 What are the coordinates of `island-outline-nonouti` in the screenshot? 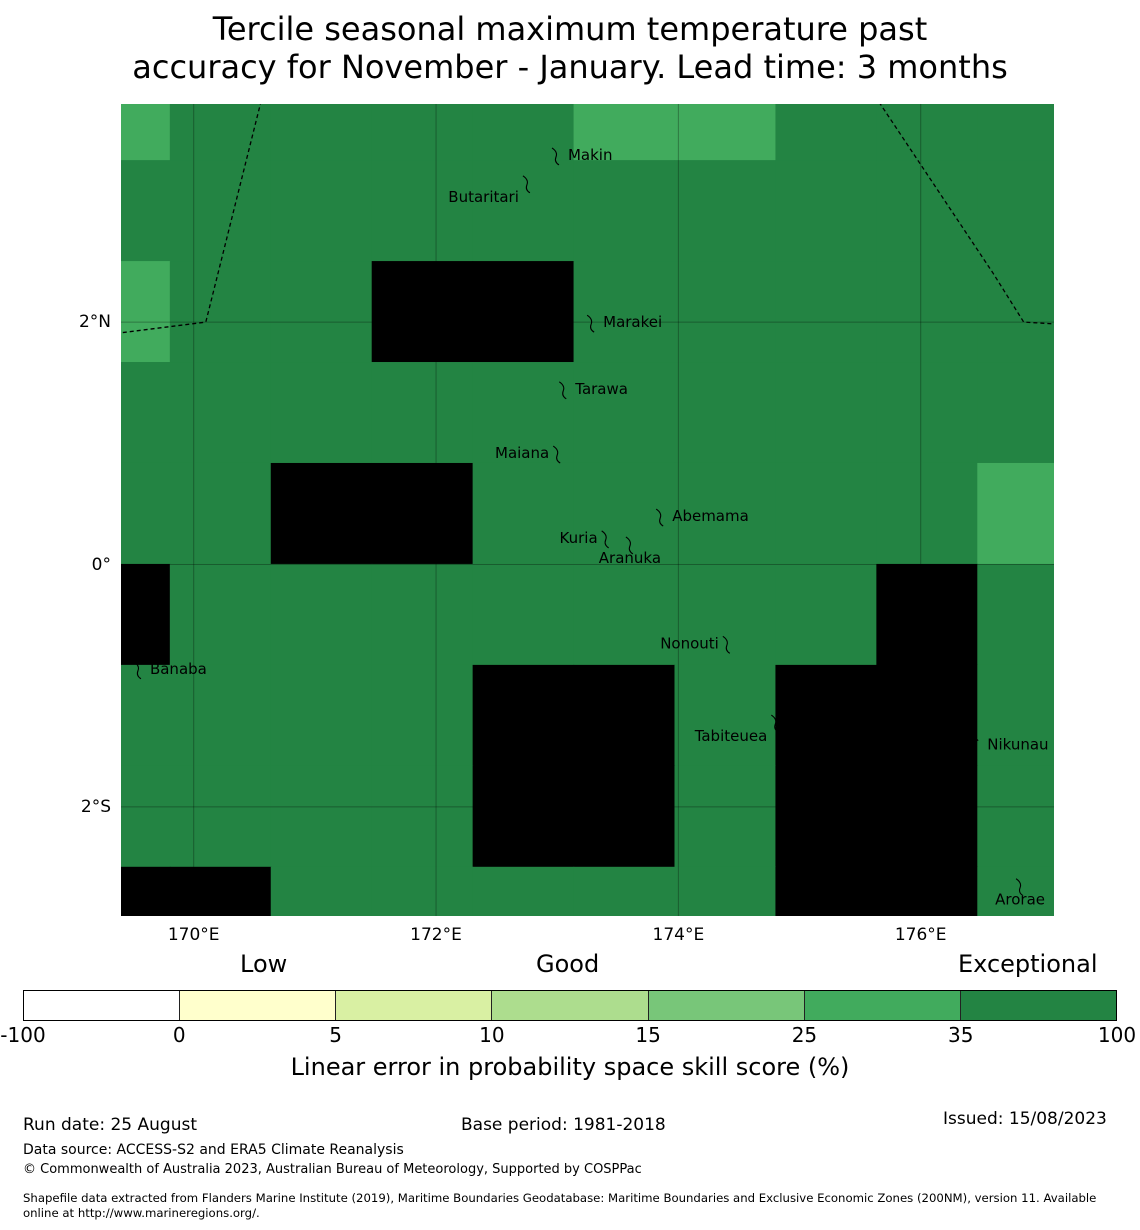 It's located at (726, 644).